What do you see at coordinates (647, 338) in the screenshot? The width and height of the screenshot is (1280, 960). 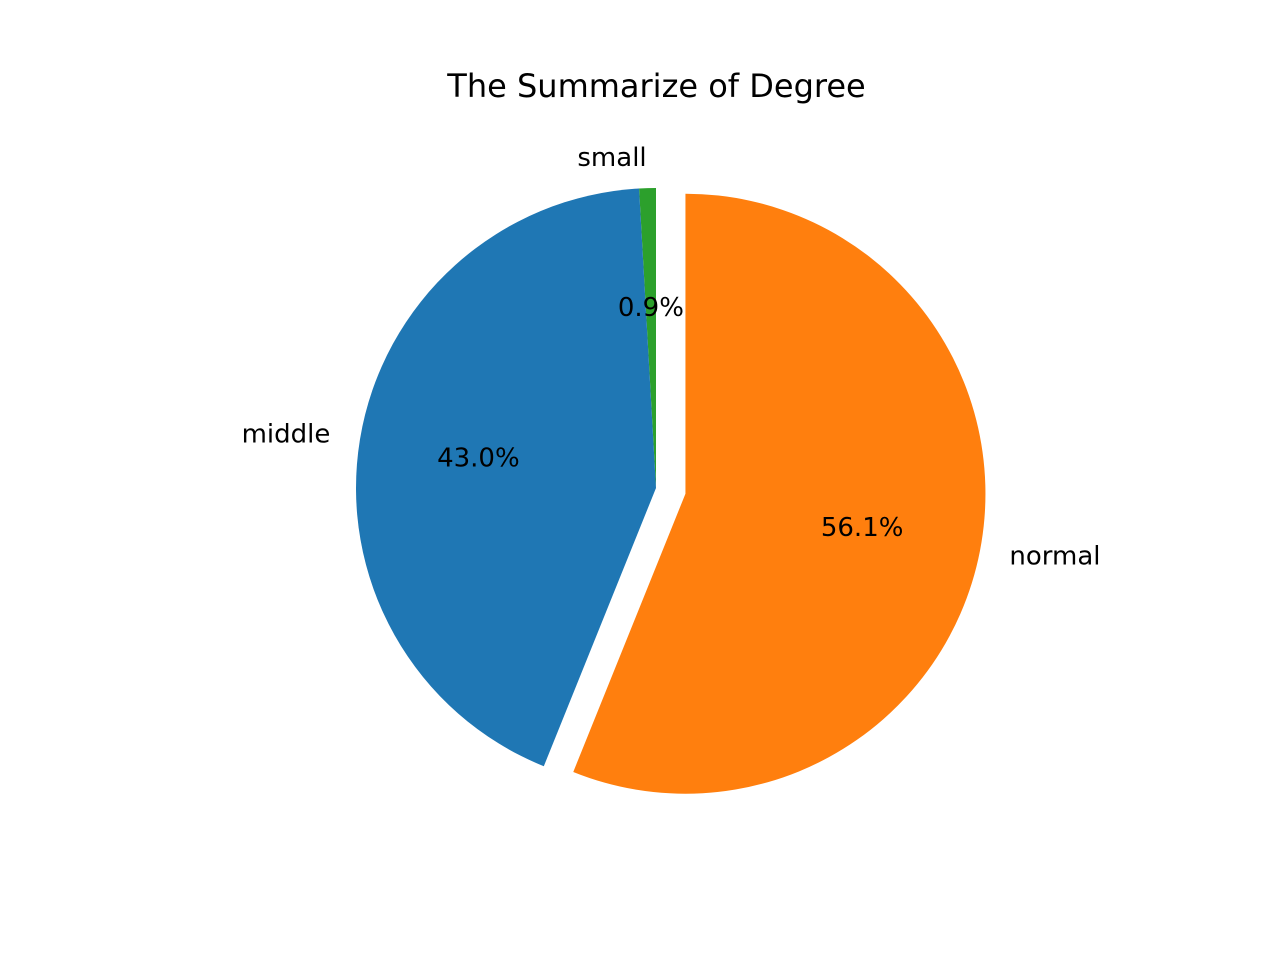 I see `pie-slice-small` at bounding box center [647, 338].